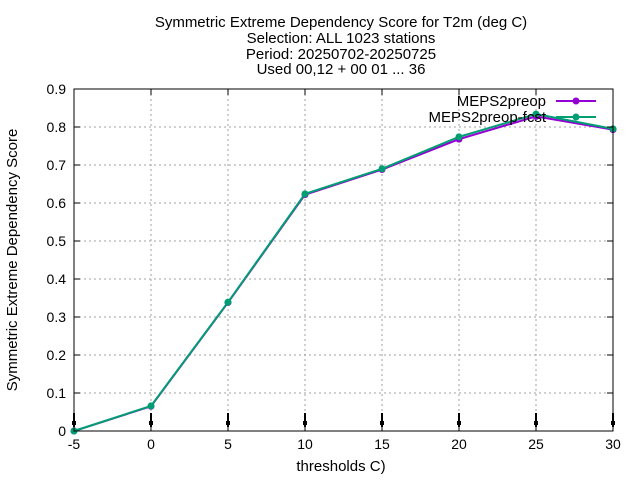 Image resolution: width=640 pixels, height=480 pixels. What do you see at coordinates (228, 444) in the screenshot?
I see `x-tick-label: 5` at bounding box center [228, 444].